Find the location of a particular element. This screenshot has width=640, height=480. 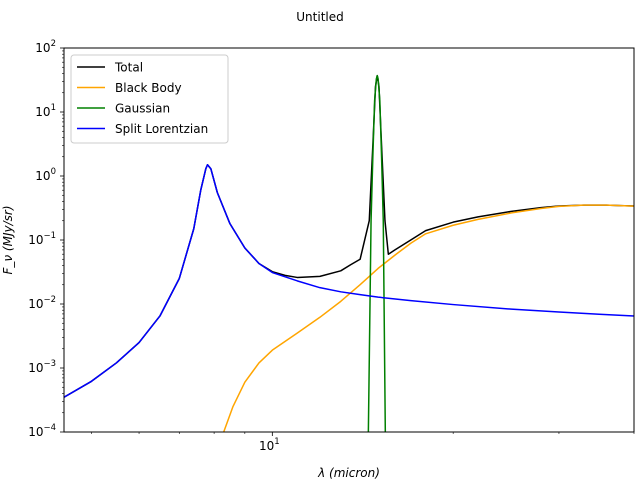

legend: Total Black Body Gaussian Split Lorentzian is located at coordinates (149, 99).